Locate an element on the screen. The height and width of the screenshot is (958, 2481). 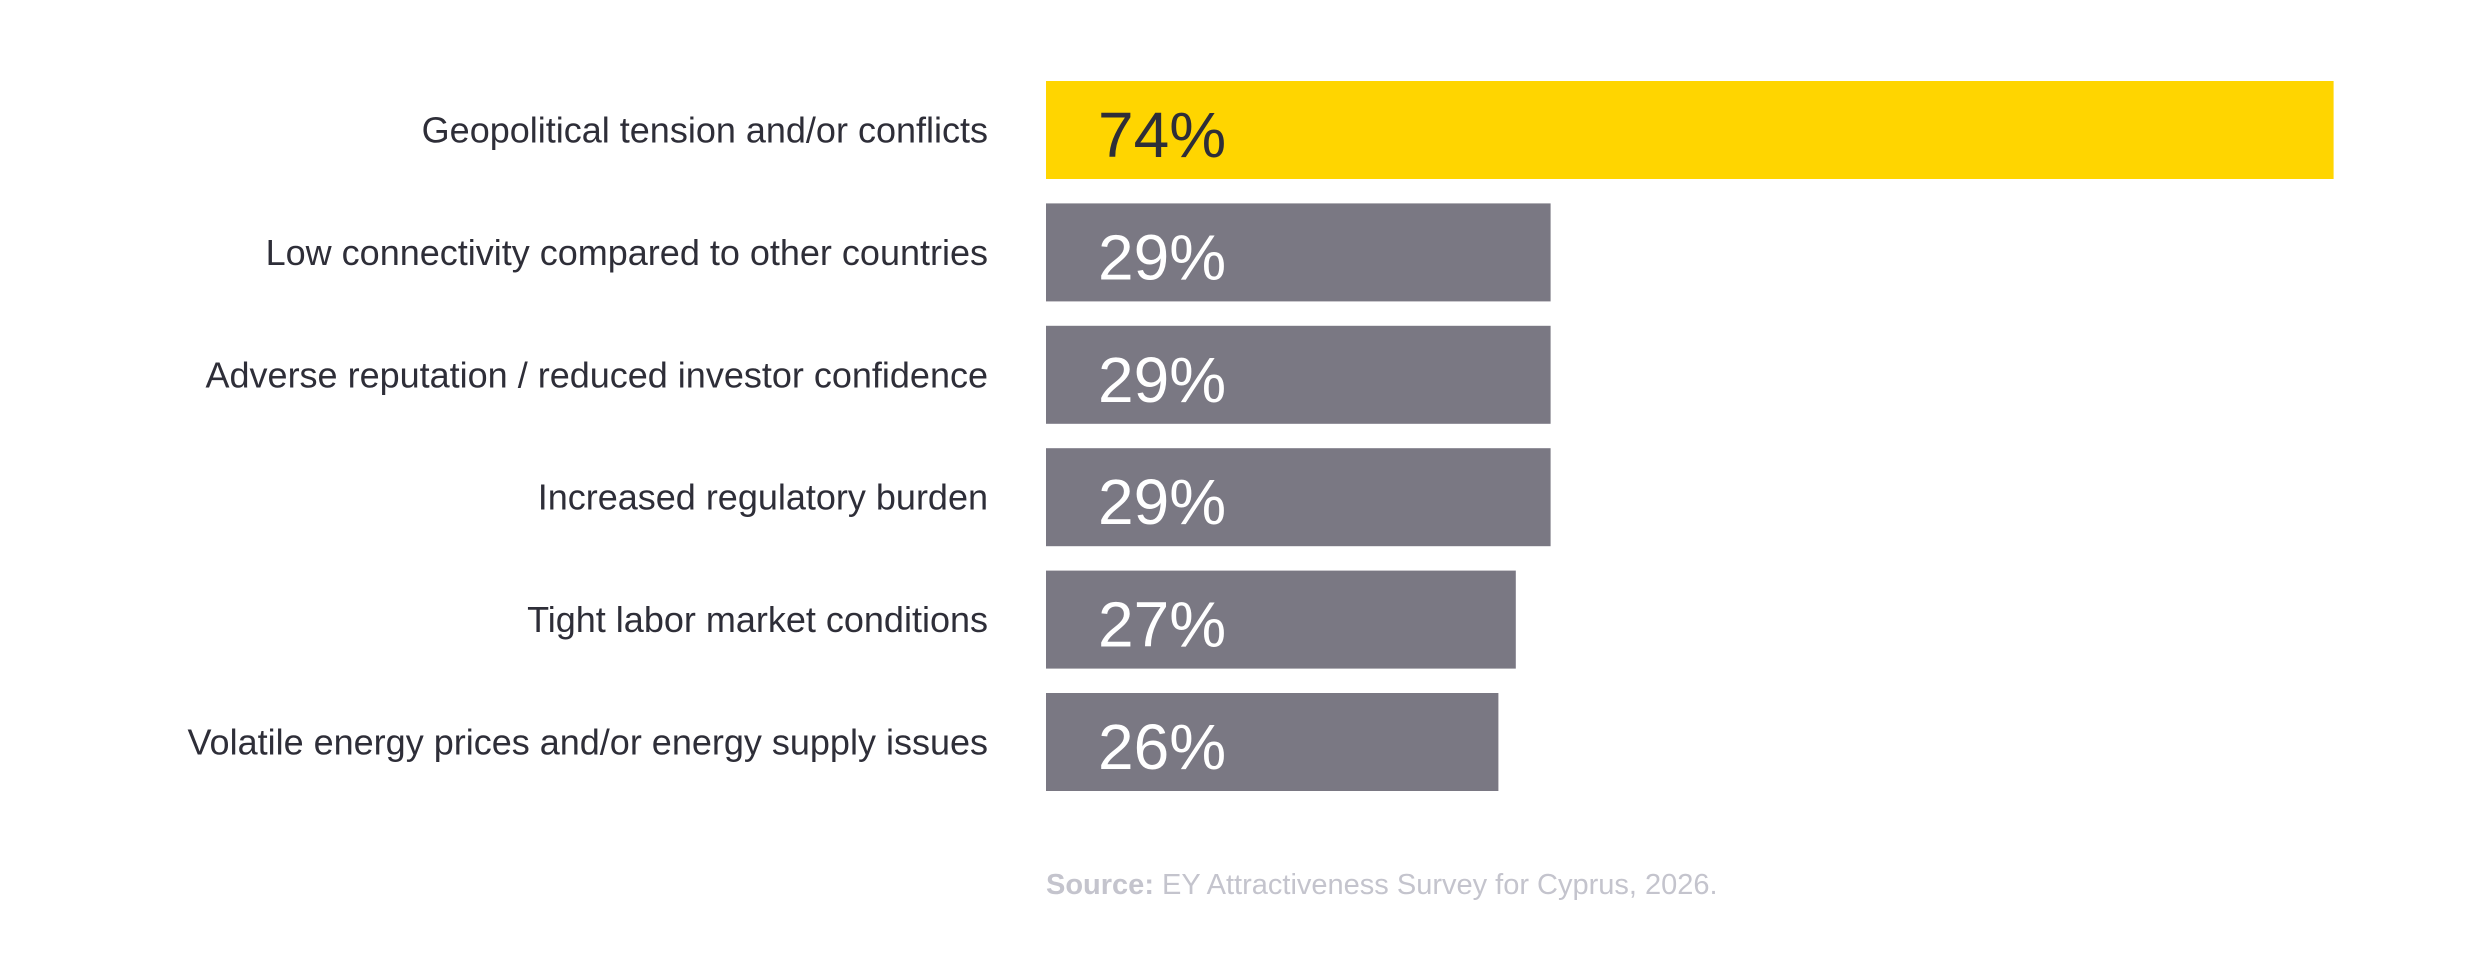
value-label-4: 29% is located at coordinates (1162, 502).